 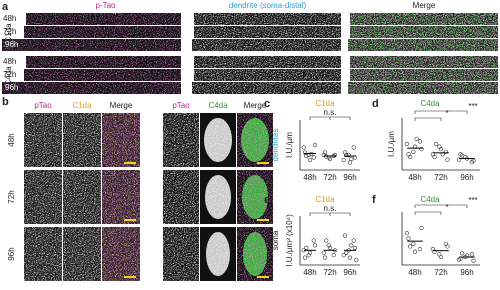 I want to click on column-header: C1da, so click(x=82, y=105).